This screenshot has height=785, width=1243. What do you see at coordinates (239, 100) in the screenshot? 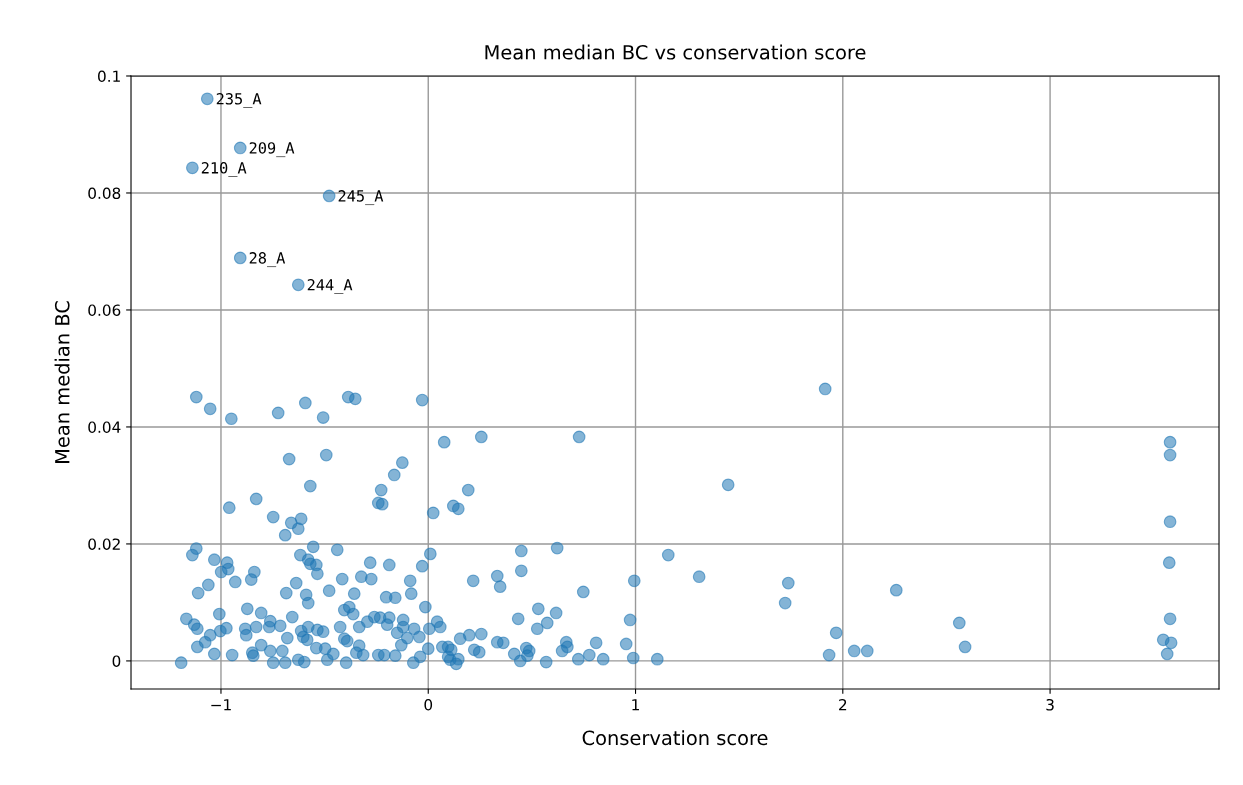
I see `annotation: 235_A` at bounding box center [239, 100].